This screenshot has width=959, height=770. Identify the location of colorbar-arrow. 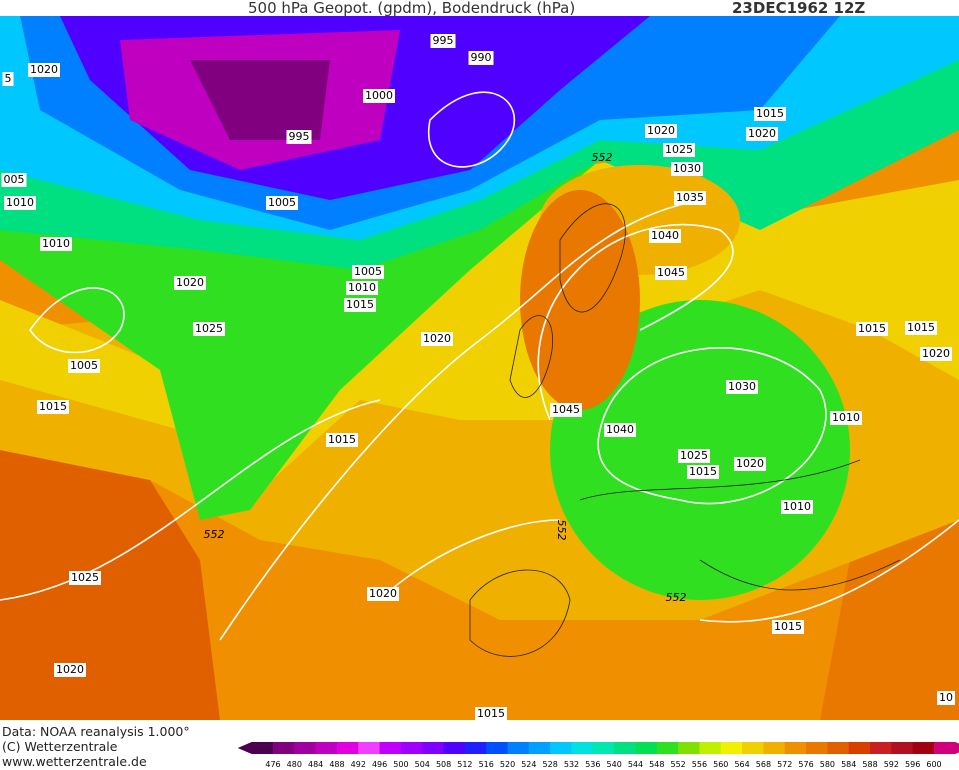
(255, 748).